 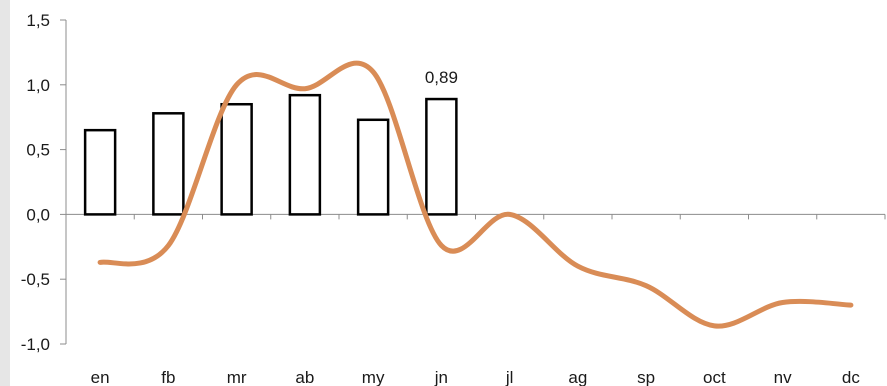 What do you see at coordinates (168, 164) in the screenshot?
I see `bar-fb` at bounding box center [168, 164].